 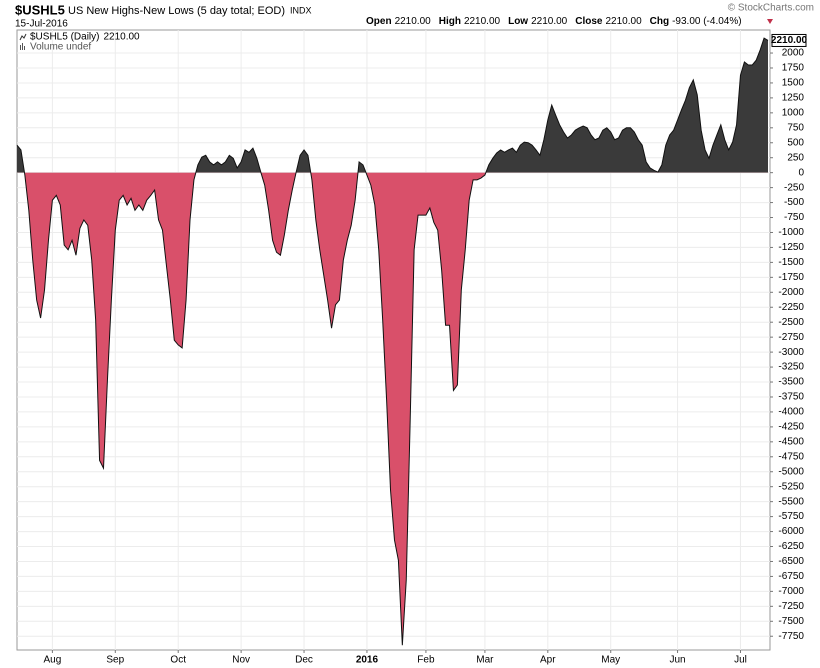 What do you see at coordinates (60, 47) in the screenshot?
I see `volume-note: Volume undef` at bounding box center [60, 47].